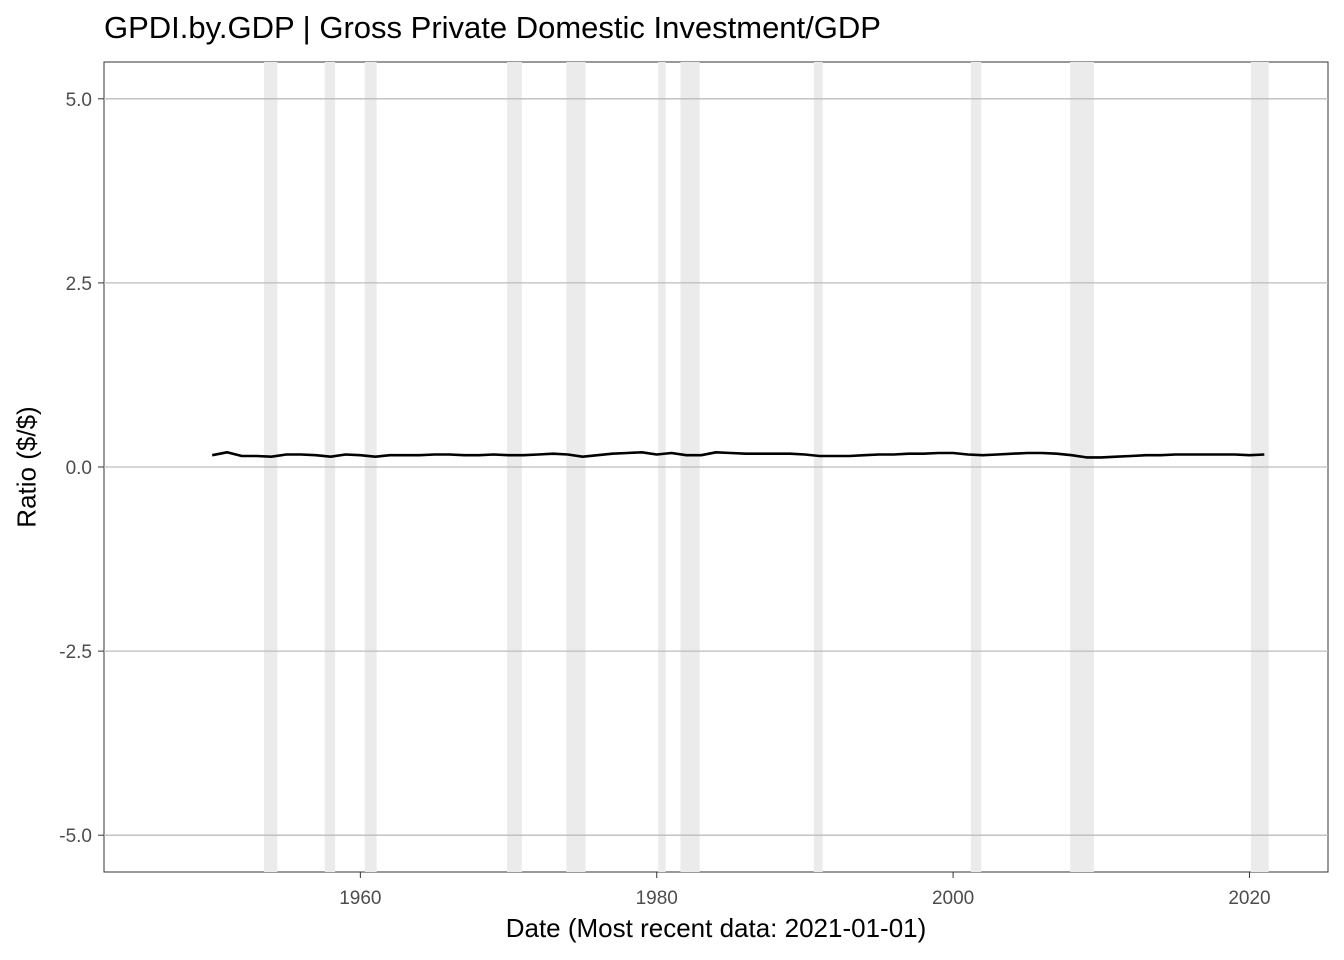 This screenshot has width=1344, height=960. Describe the element at coordinates (79, 100) in the screenshot. I see `y-tick-label: 5.0` at that location.